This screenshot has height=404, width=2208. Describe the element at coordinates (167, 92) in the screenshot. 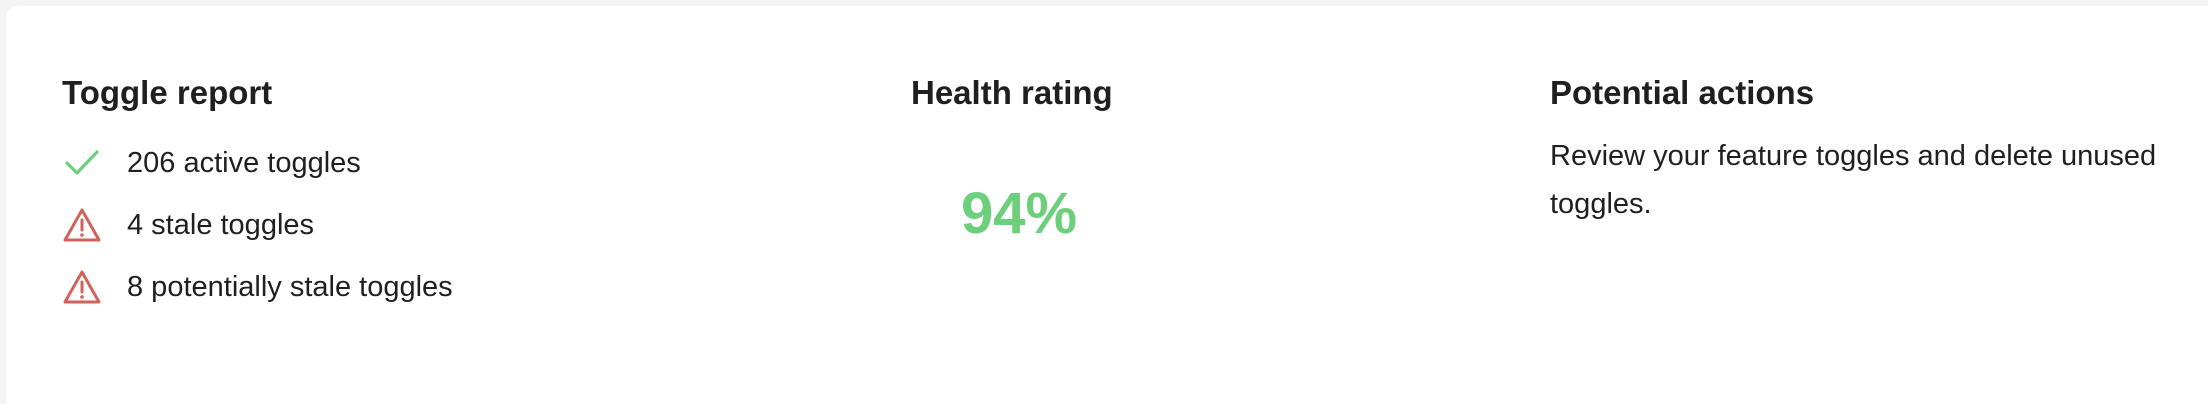

I see `toggle-report-title: Toggle report` at that location.